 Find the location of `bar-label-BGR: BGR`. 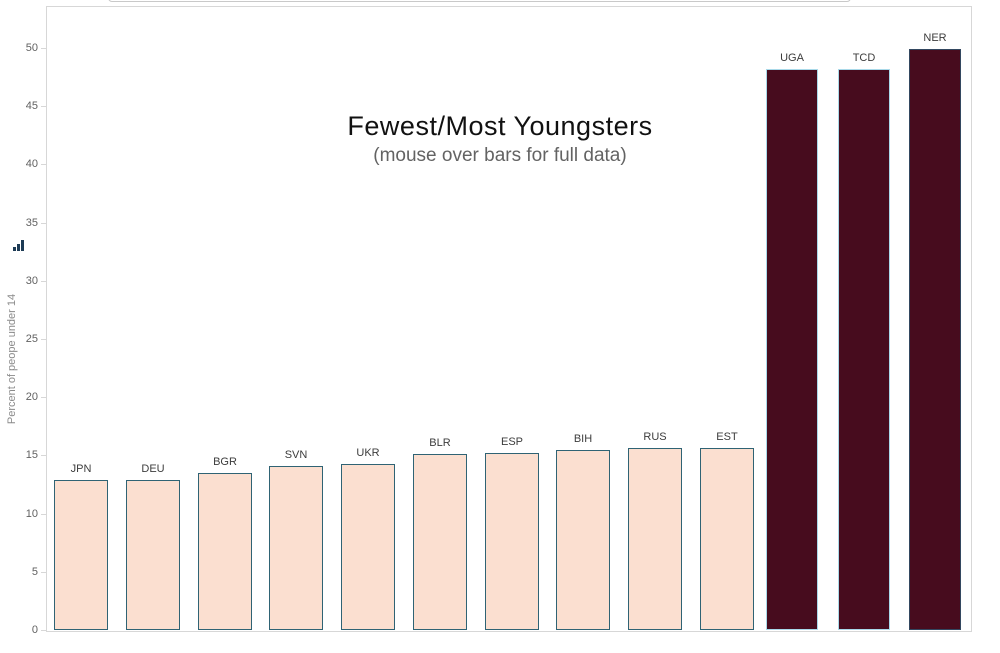

bar-label-BGR: BGR is located at coordinates (225, 462).